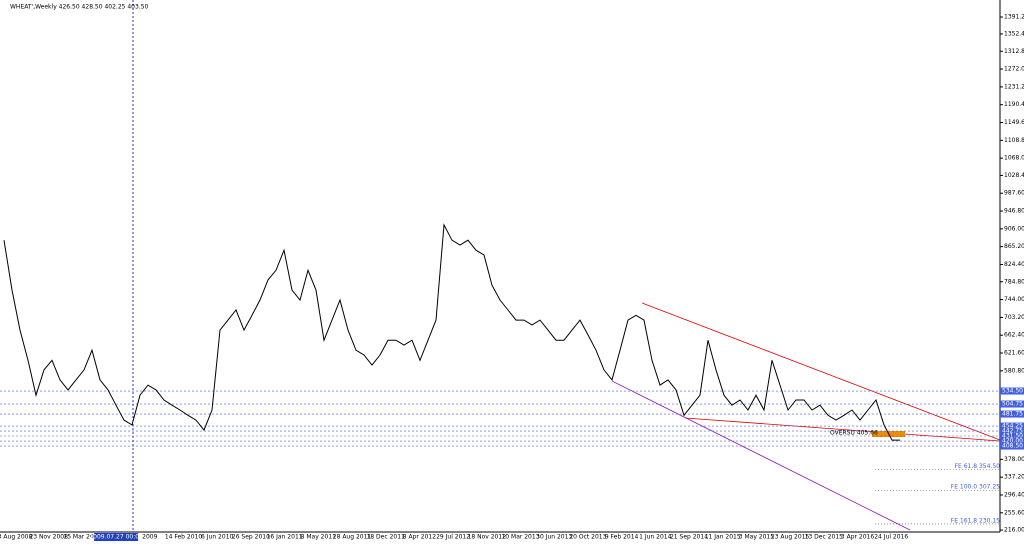  I want to click on y-tick-label: 1231.20, so click(1014, 86).